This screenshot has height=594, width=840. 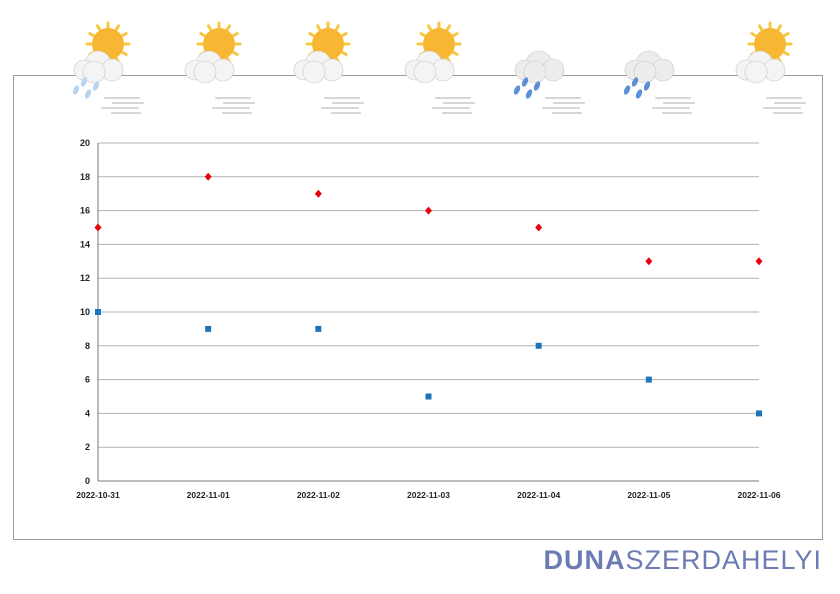 What do you see at coordinates (538, 495) in the screenshot?
I see `x-tick-label: 2022-11-04` at bounding box center [538, 495].